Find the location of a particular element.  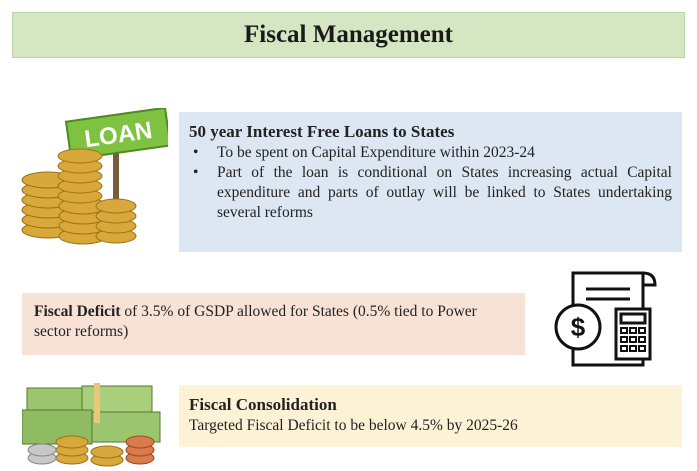

title-banner: Fiscal Management is located at coordinates (348, 35).